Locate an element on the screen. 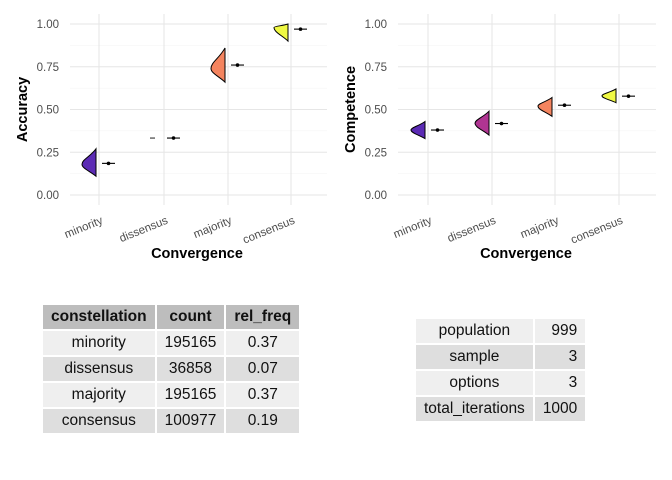 This screenshot has width=672, height=480. table-cell: 100977 is located at coordinates (190, 421).